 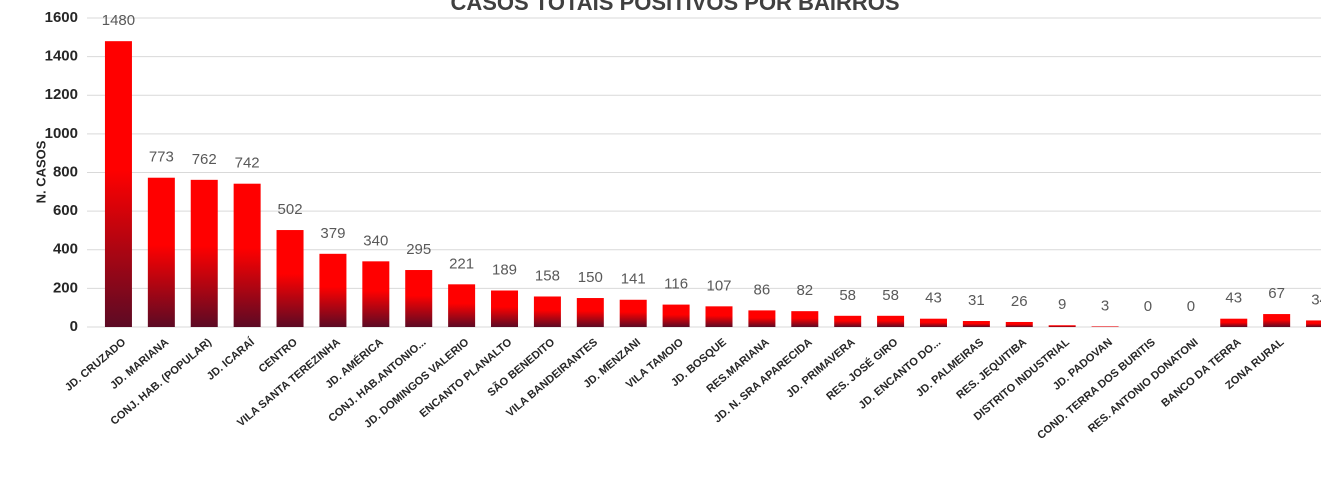 What do you see at coordinates (247, 163) in the screenshot?
I see `value-label: 742` at bounding box center [247, 163].